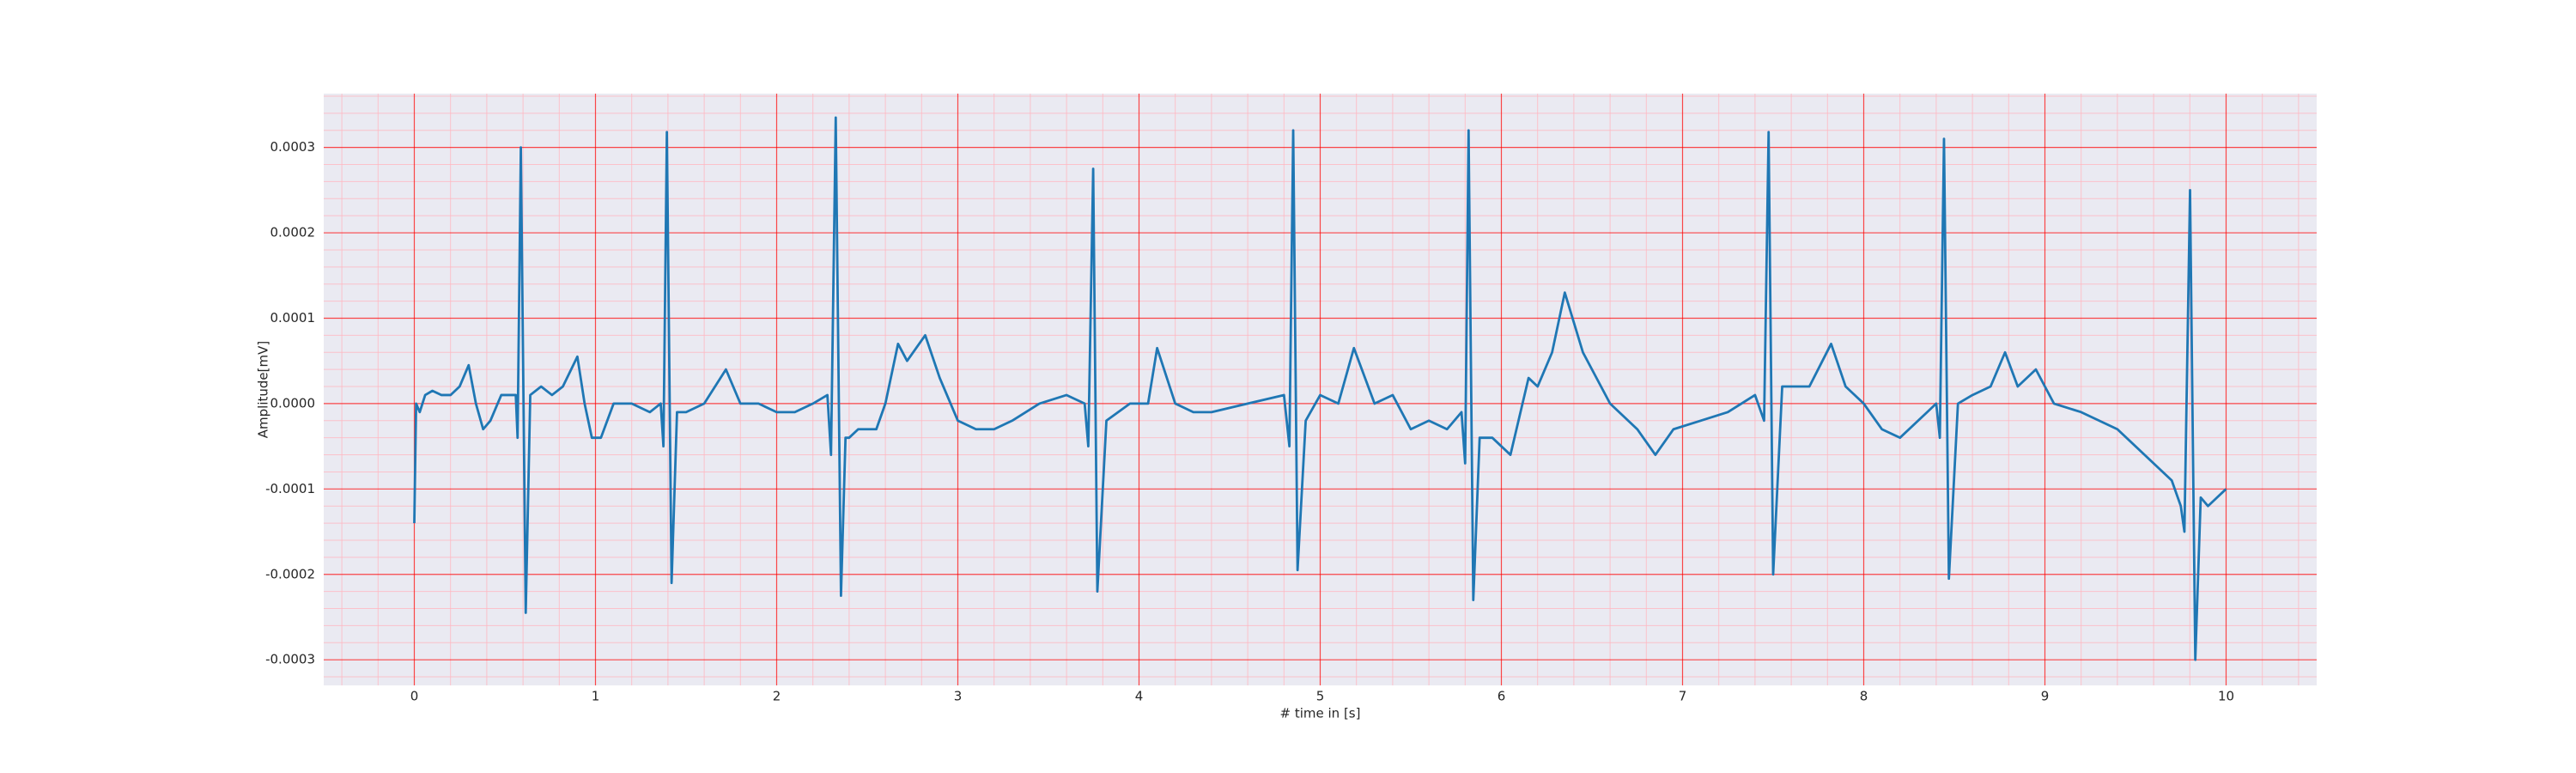 The image size is (2576, 773). What do you see at coordinates (596, 696) in the screenshot?
I see `x-tick-label: 1` at bounding box center [596, 696].